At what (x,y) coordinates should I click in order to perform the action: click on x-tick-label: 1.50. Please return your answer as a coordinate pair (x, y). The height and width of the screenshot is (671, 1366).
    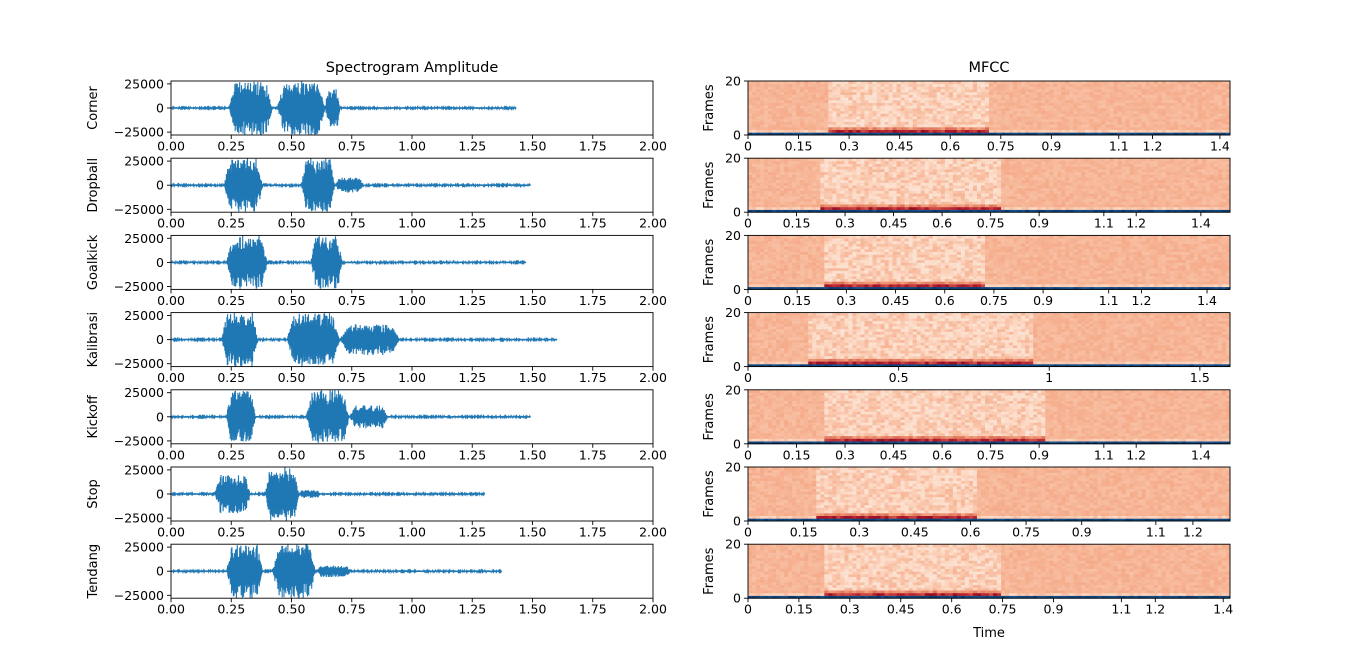
    Looking at the image, I should click on (533, 223).